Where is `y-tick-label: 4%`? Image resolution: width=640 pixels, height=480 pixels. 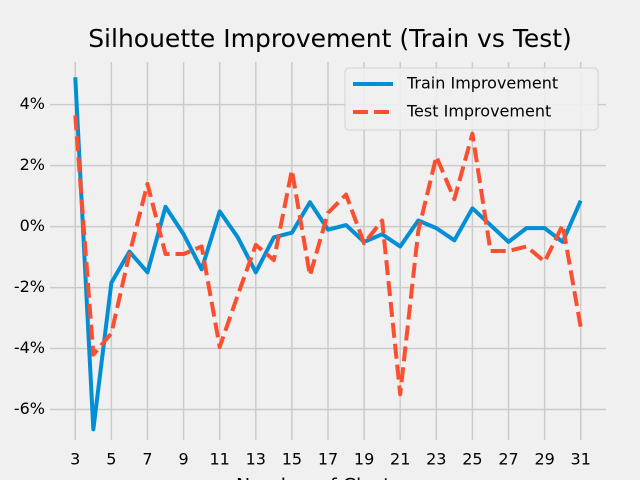
y-tick-label: 4% is located at coordinates (32, 103).